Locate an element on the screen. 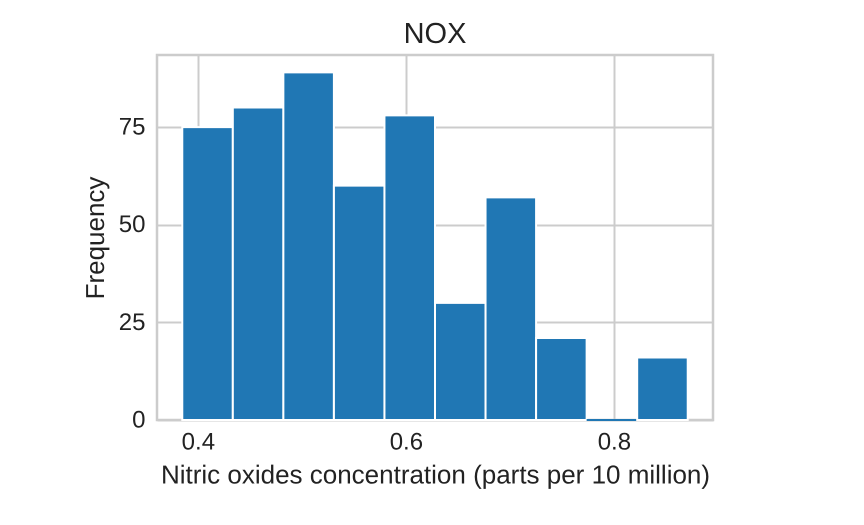 Image resolution: width=864 pixels, height=525 pixels. x-axis-title: Nitric oxides concentration (parts per 10 million) is located at coordinates (435, 475).